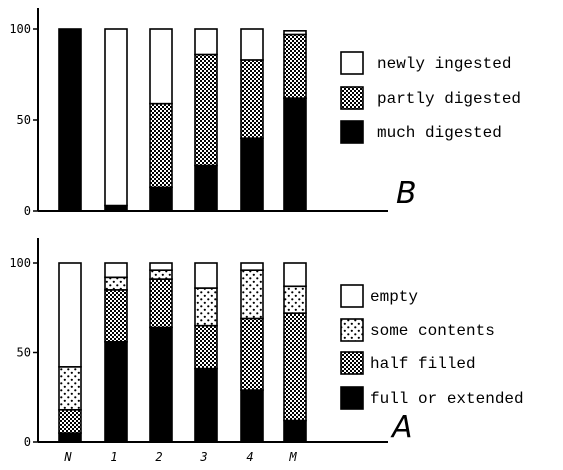  I want to click on panel-a-category-label-4: 4, so click(249, 457).